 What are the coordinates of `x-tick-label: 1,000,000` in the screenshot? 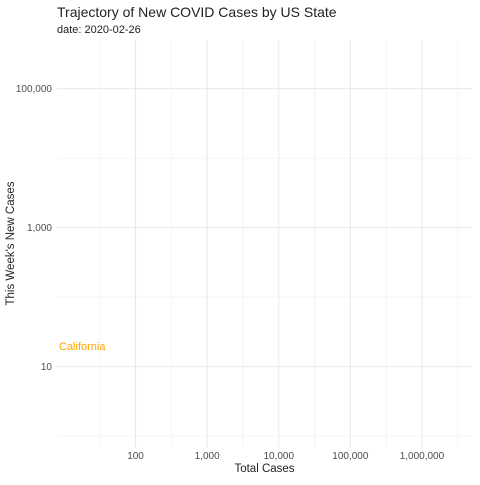 It's located at (422, 456).